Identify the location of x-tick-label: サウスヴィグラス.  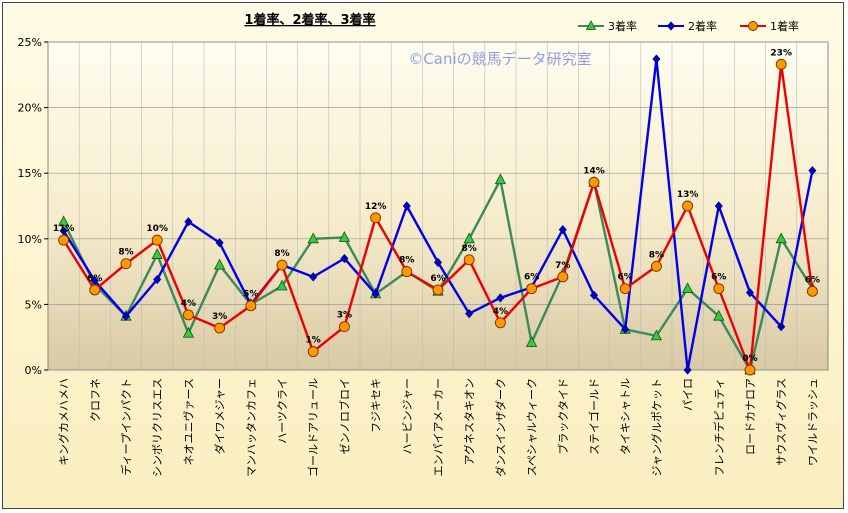
(781, 422).